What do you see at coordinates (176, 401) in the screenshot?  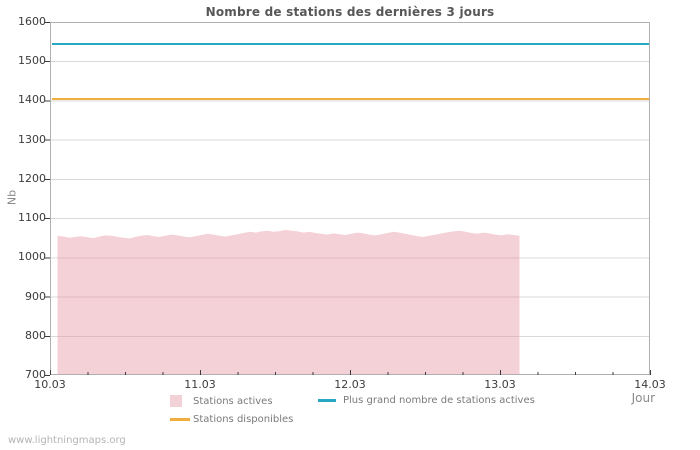 I see `stations-actives-swatch-icon` at bounding box center [176, 401].